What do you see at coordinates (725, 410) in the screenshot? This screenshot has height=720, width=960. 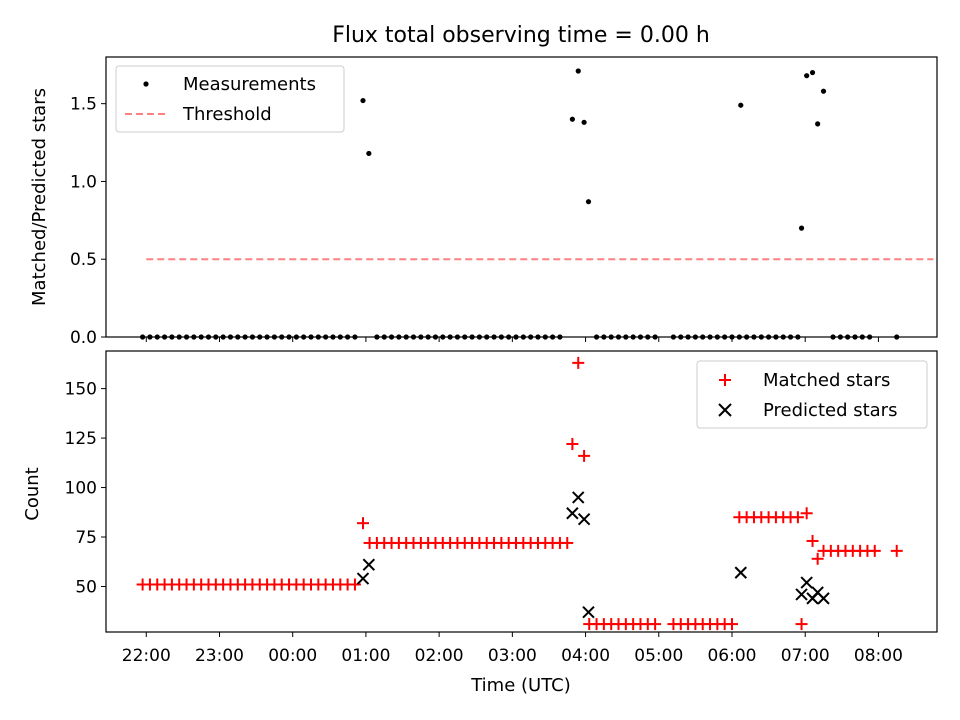 I see `legend-predicted-marker` at bounding box center [725, 410].